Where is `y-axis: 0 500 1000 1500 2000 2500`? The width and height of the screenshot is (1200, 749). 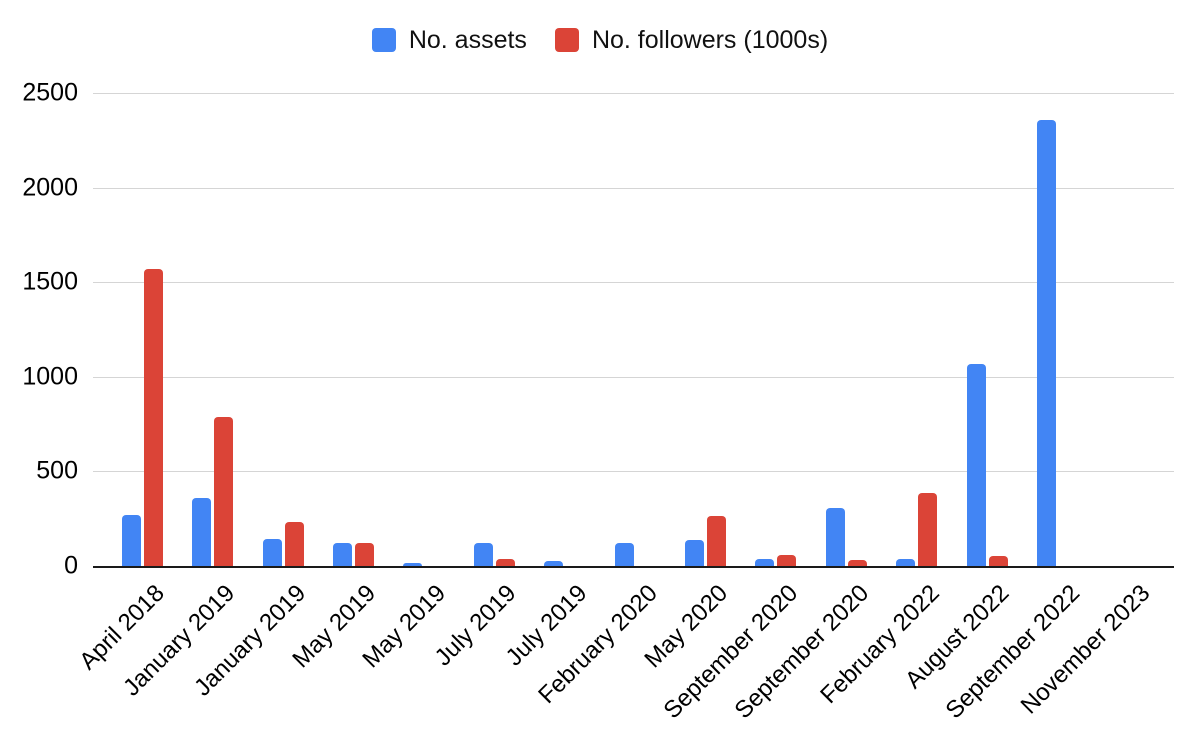
y-axis: 0 500 1000 1500 2000 2500 is located at coordinates (39, 329).